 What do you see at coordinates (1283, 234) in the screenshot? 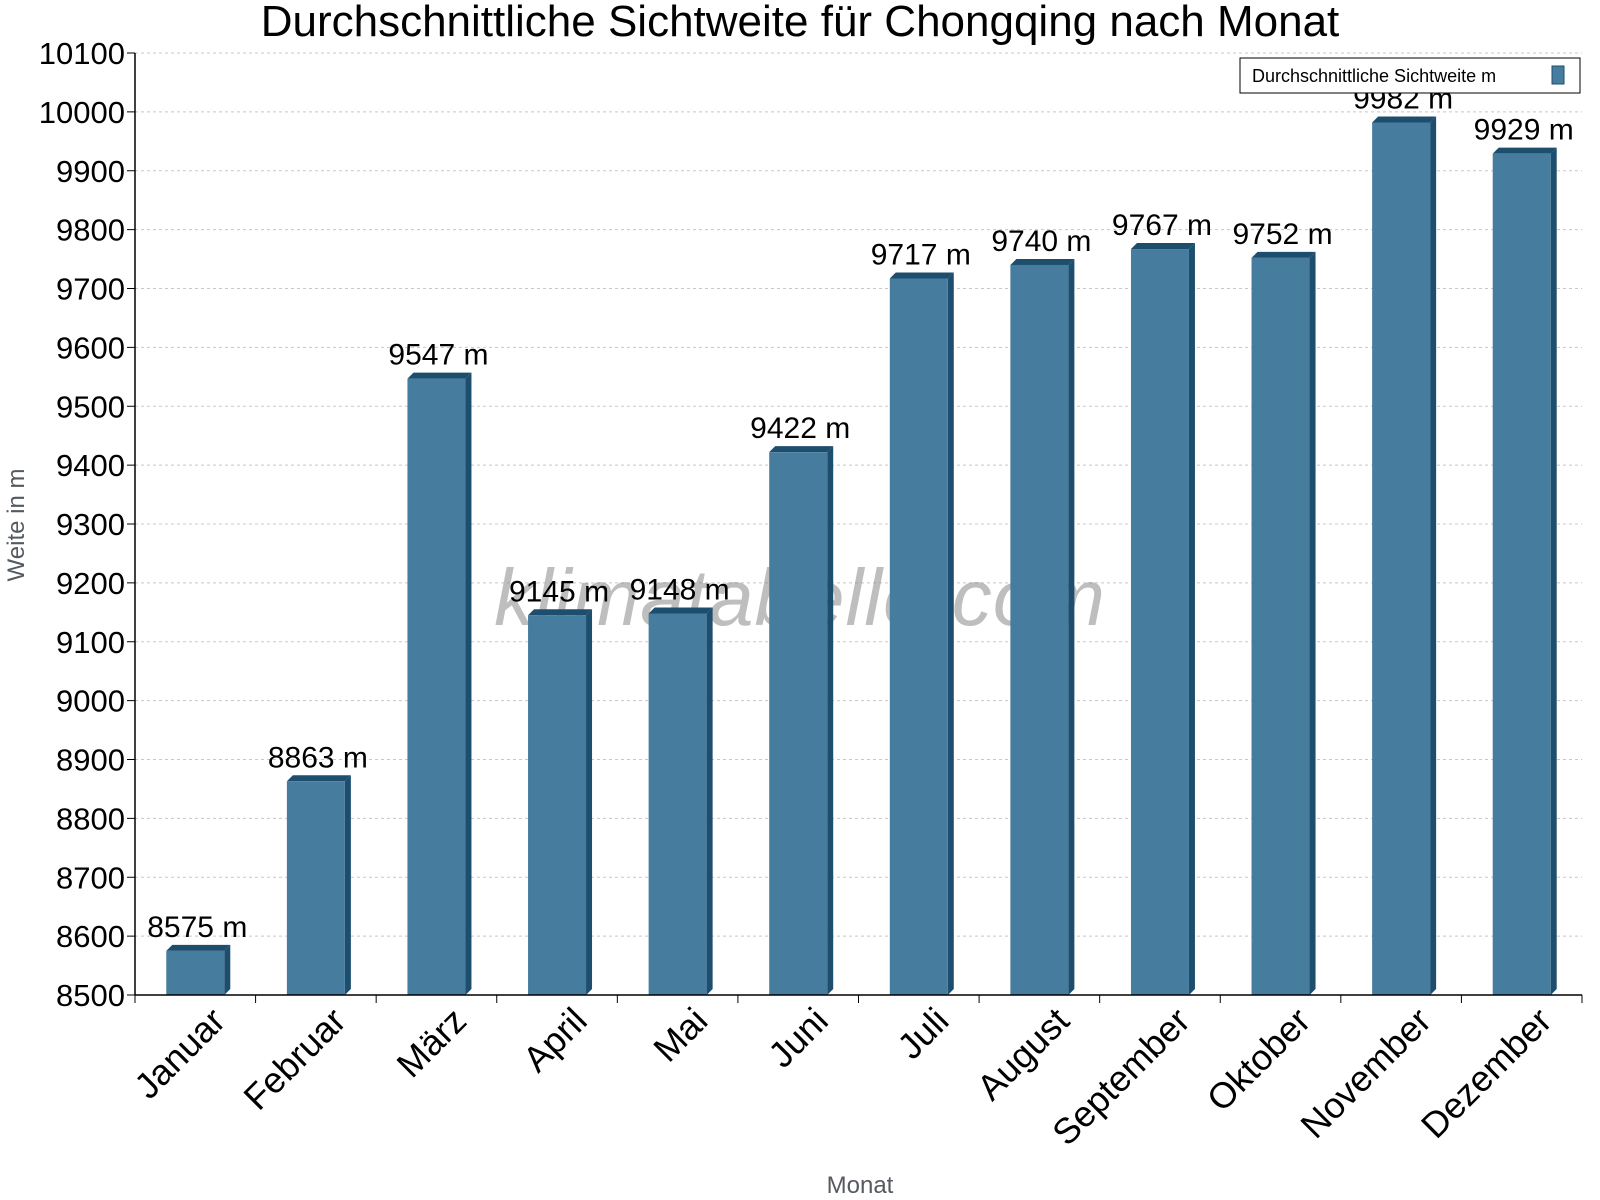
I see `value-label: 9752 m` at bounding box center [1283, 234].